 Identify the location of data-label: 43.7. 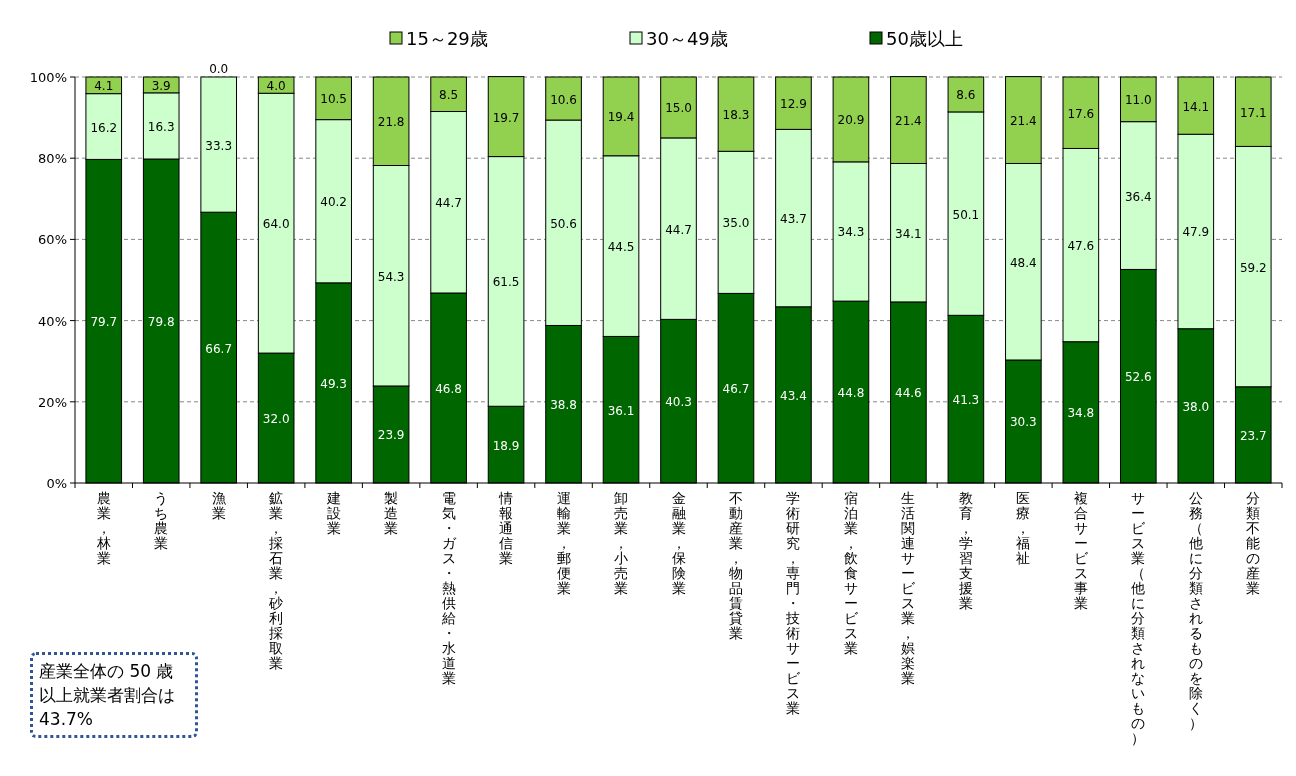
(793, 219).